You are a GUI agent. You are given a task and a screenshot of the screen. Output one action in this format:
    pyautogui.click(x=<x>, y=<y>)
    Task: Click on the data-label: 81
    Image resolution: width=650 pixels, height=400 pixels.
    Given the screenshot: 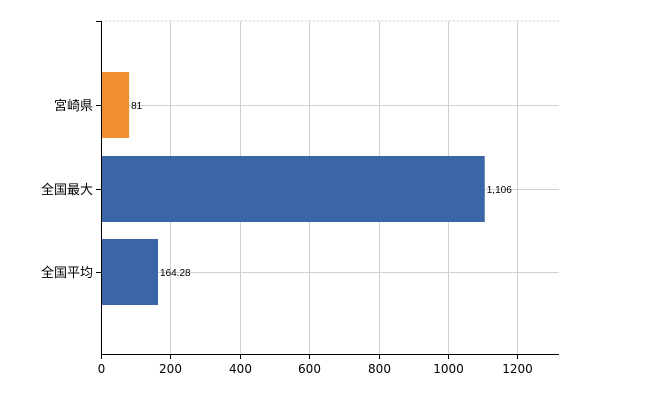 What is the action you would take?
    pyautogui.click(x=137, y=106)
    